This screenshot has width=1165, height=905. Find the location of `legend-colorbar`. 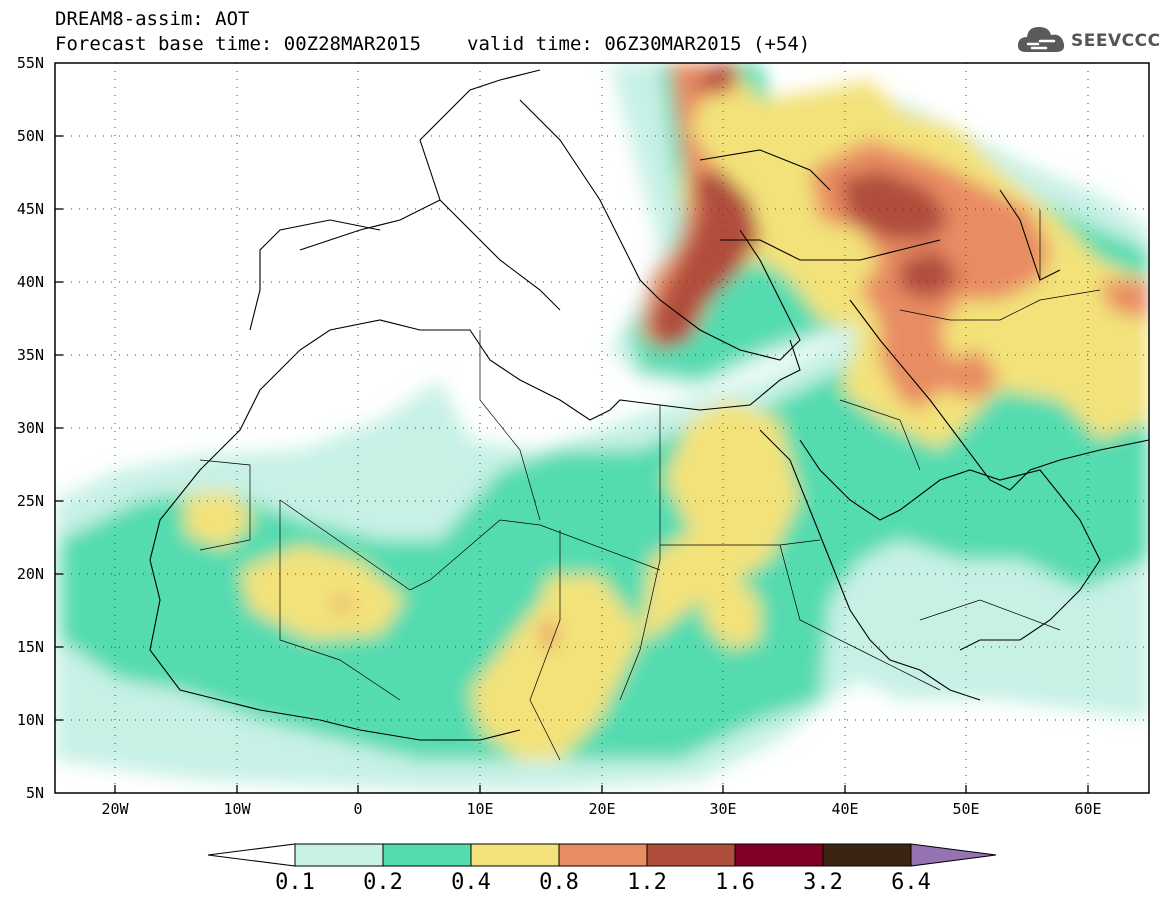

legend-colorbar is located at coordinates (602, 855).